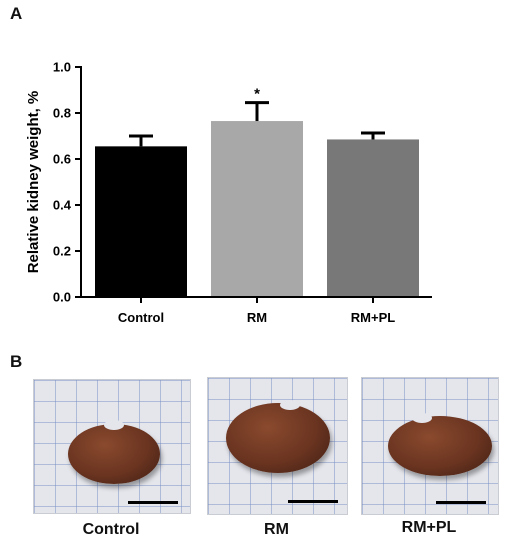 Image resolution: width=510 pixels, height=550 pixels. I want to click on y-tick-label: 0.0, so click(62, 297).